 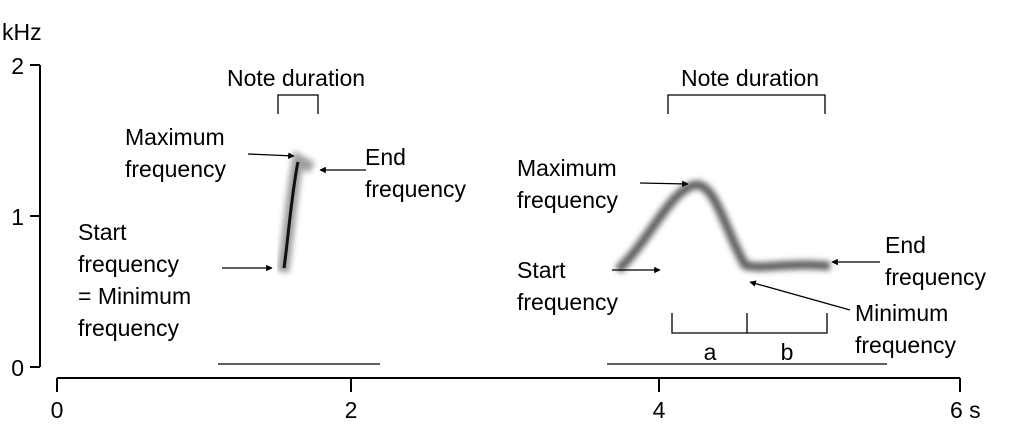 I want to click on x-tick-label: 4, so click(x=659, y=410).